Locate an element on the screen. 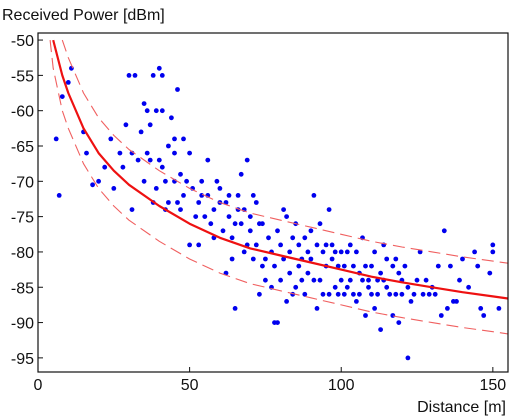 This screenshot has height=419, width=524. x-axis-label: Distance [m] is located at coordinates (461, 407).